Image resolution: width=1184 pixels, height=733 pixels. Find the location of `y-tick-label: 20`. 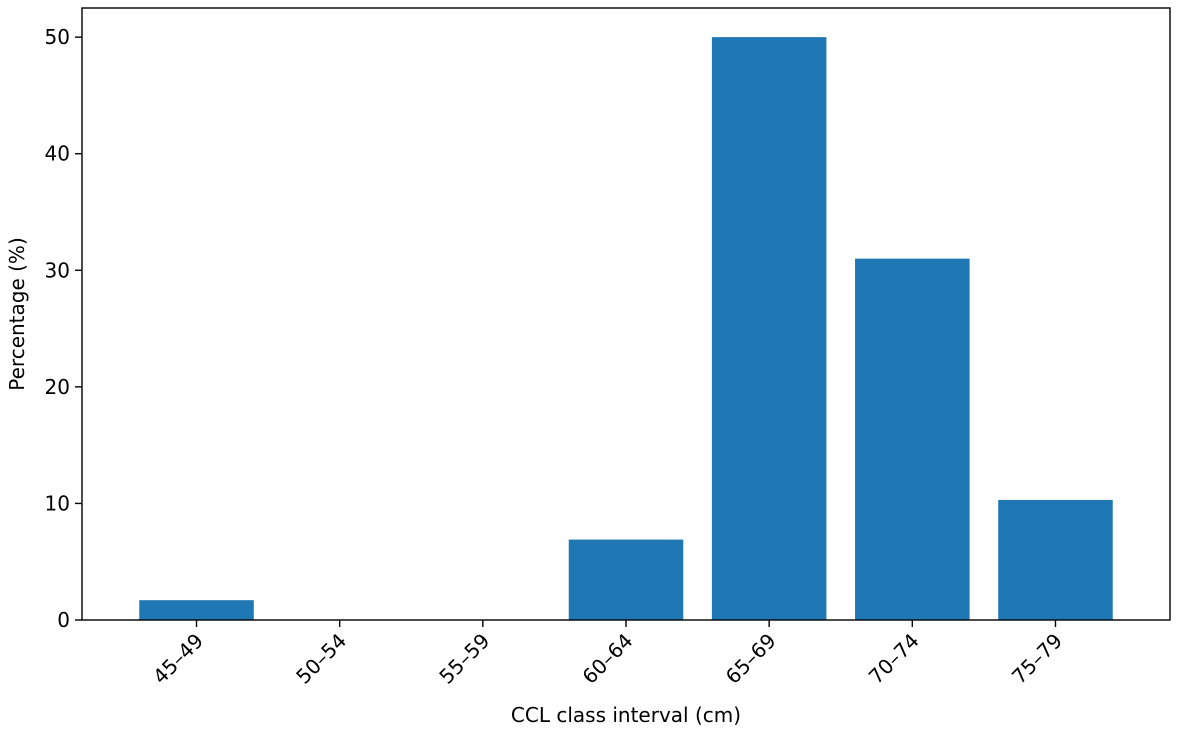

y-tick-label: 20 is located at coordinates (57, 387).